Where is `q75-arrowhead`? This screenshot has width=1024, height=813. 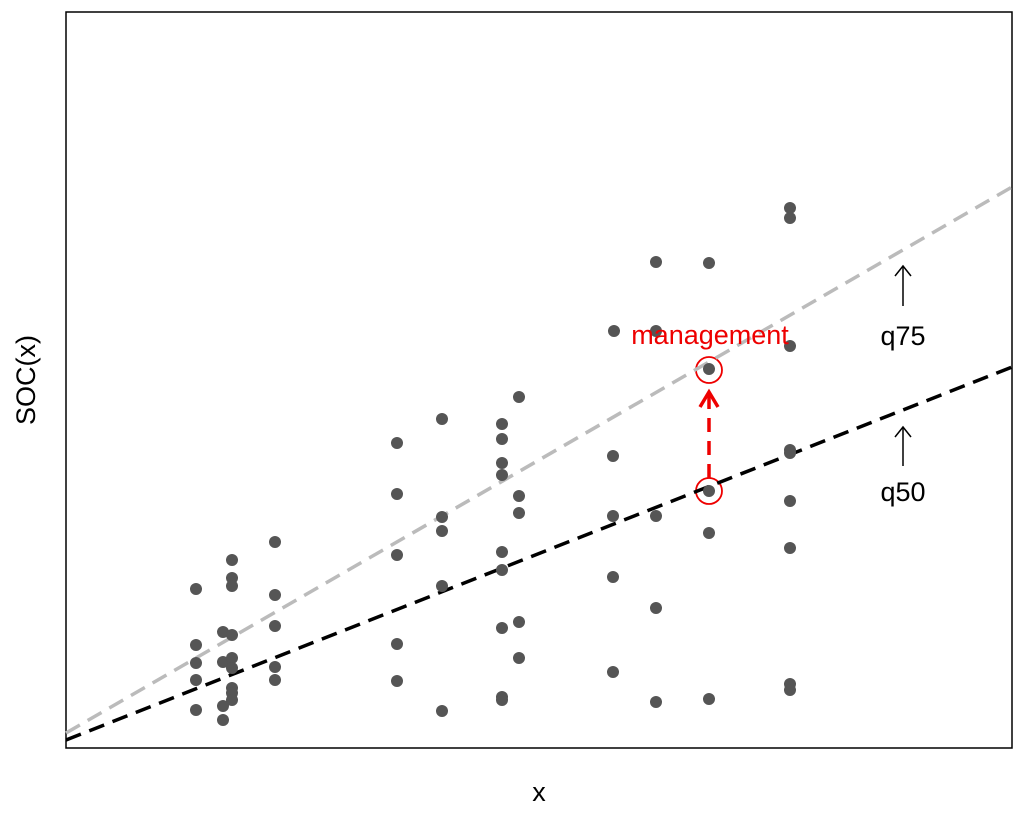
q75-arrowhead is located at coordinates (903, 270).